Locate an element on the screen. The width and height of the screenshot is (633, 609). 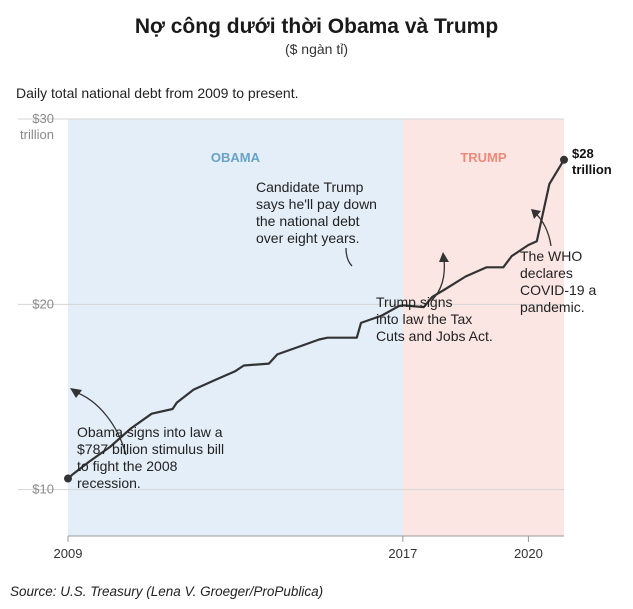
series-start-point is located at coordinates (68, 478).